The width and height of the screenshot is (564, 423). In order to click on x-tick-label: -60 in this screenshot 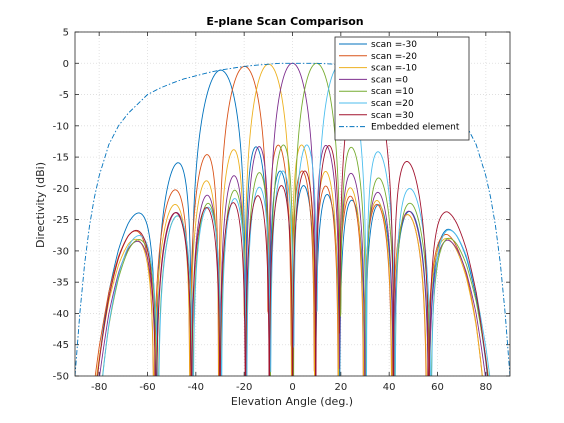, I will do `click(147, 387)`.